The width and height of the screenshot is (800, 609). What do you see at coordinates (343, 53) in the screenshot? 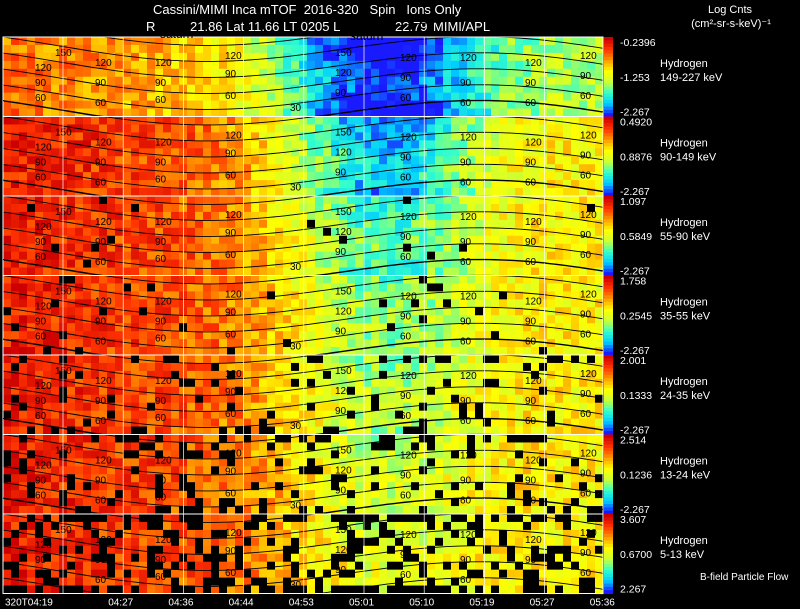
I see `contour-label: 150` at bounding box center [343, 53].